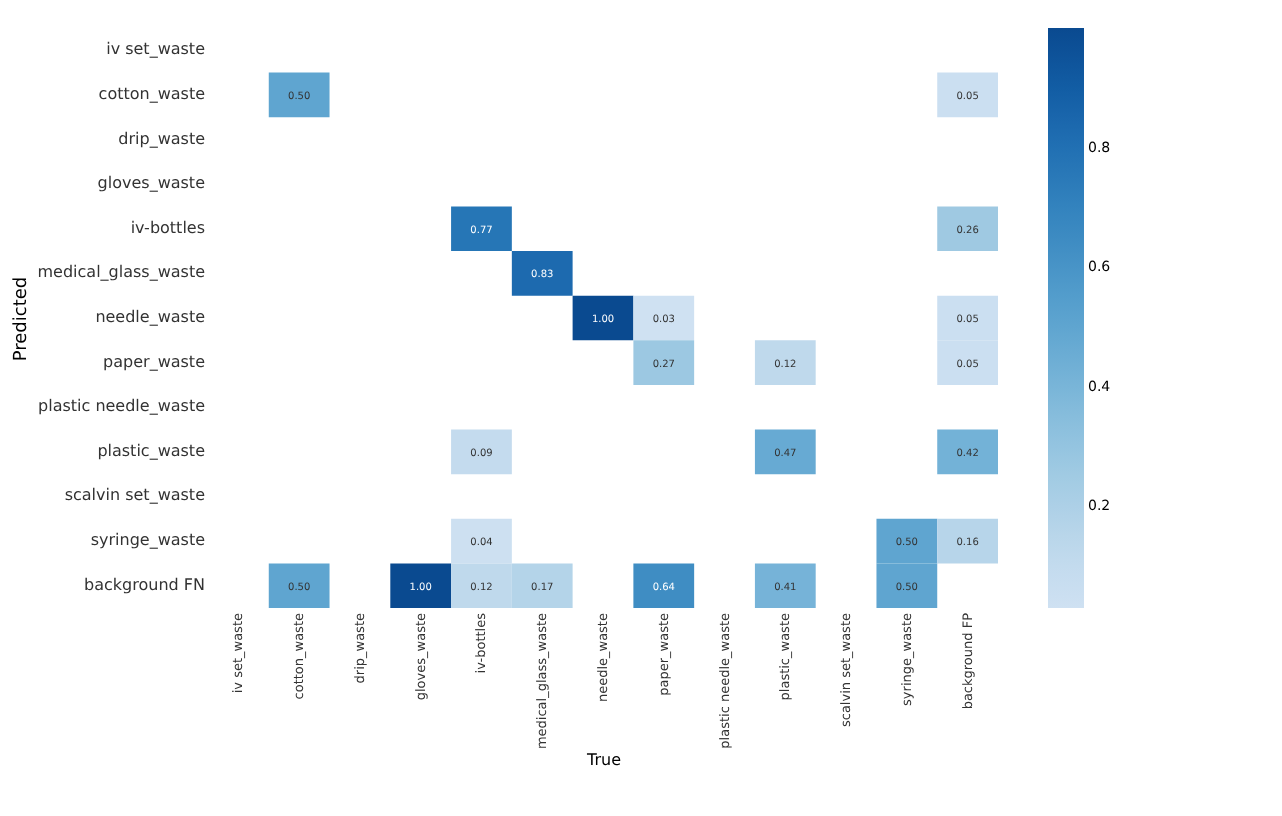 This screenshot has width=1282, height=816. What do you see at coordinates (151, 450) in the screenshot?
I see `y-tick-label: plastic_waste` at bounding box center [151, 450].